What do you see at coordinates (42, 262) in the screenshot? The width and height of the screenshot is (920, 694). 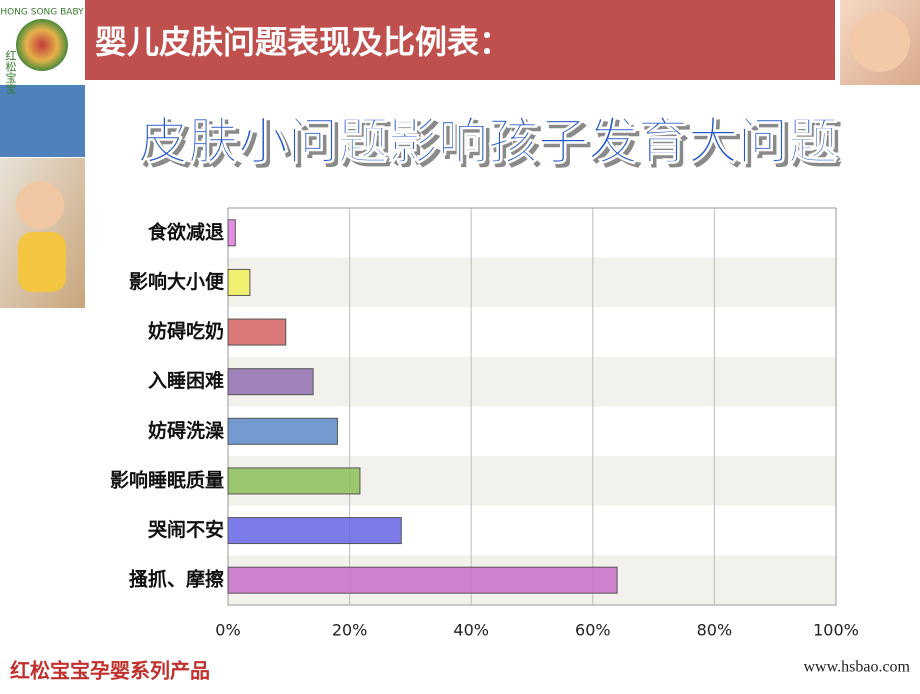 I see `baby-dress` at bounding box center [42, 262].